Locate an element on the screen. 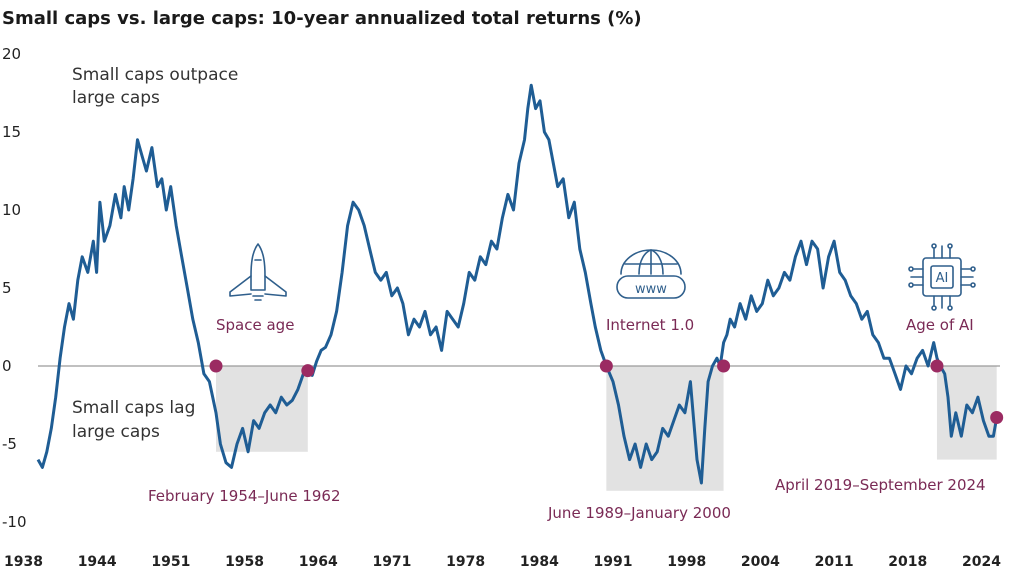  x-tick-label: 2018 is located at coordinates (907, 562).